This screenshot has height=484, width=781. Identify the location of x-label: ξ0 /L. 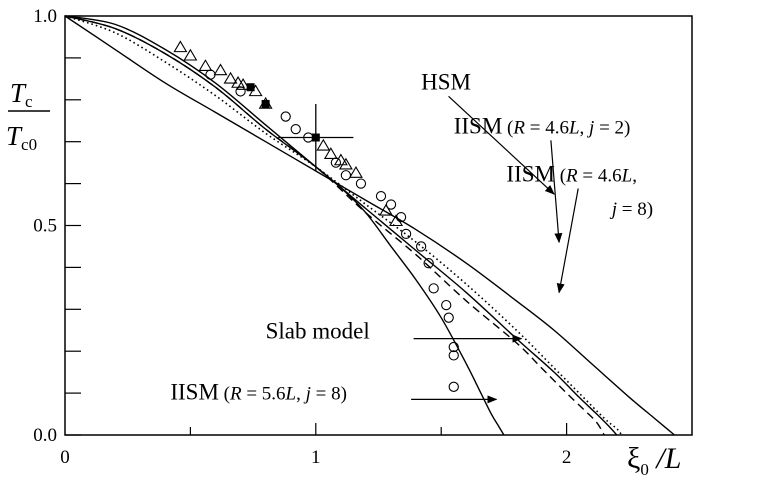
(654, 460).